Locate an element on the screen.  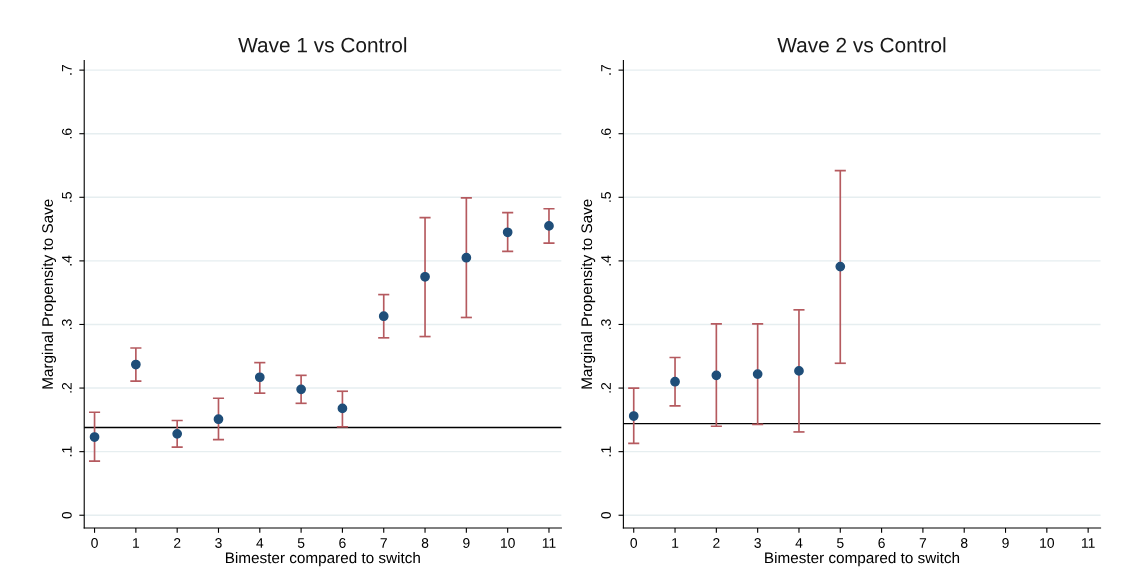
chart-title: Wave 1 vs Control is located at coordinates (322, 45).